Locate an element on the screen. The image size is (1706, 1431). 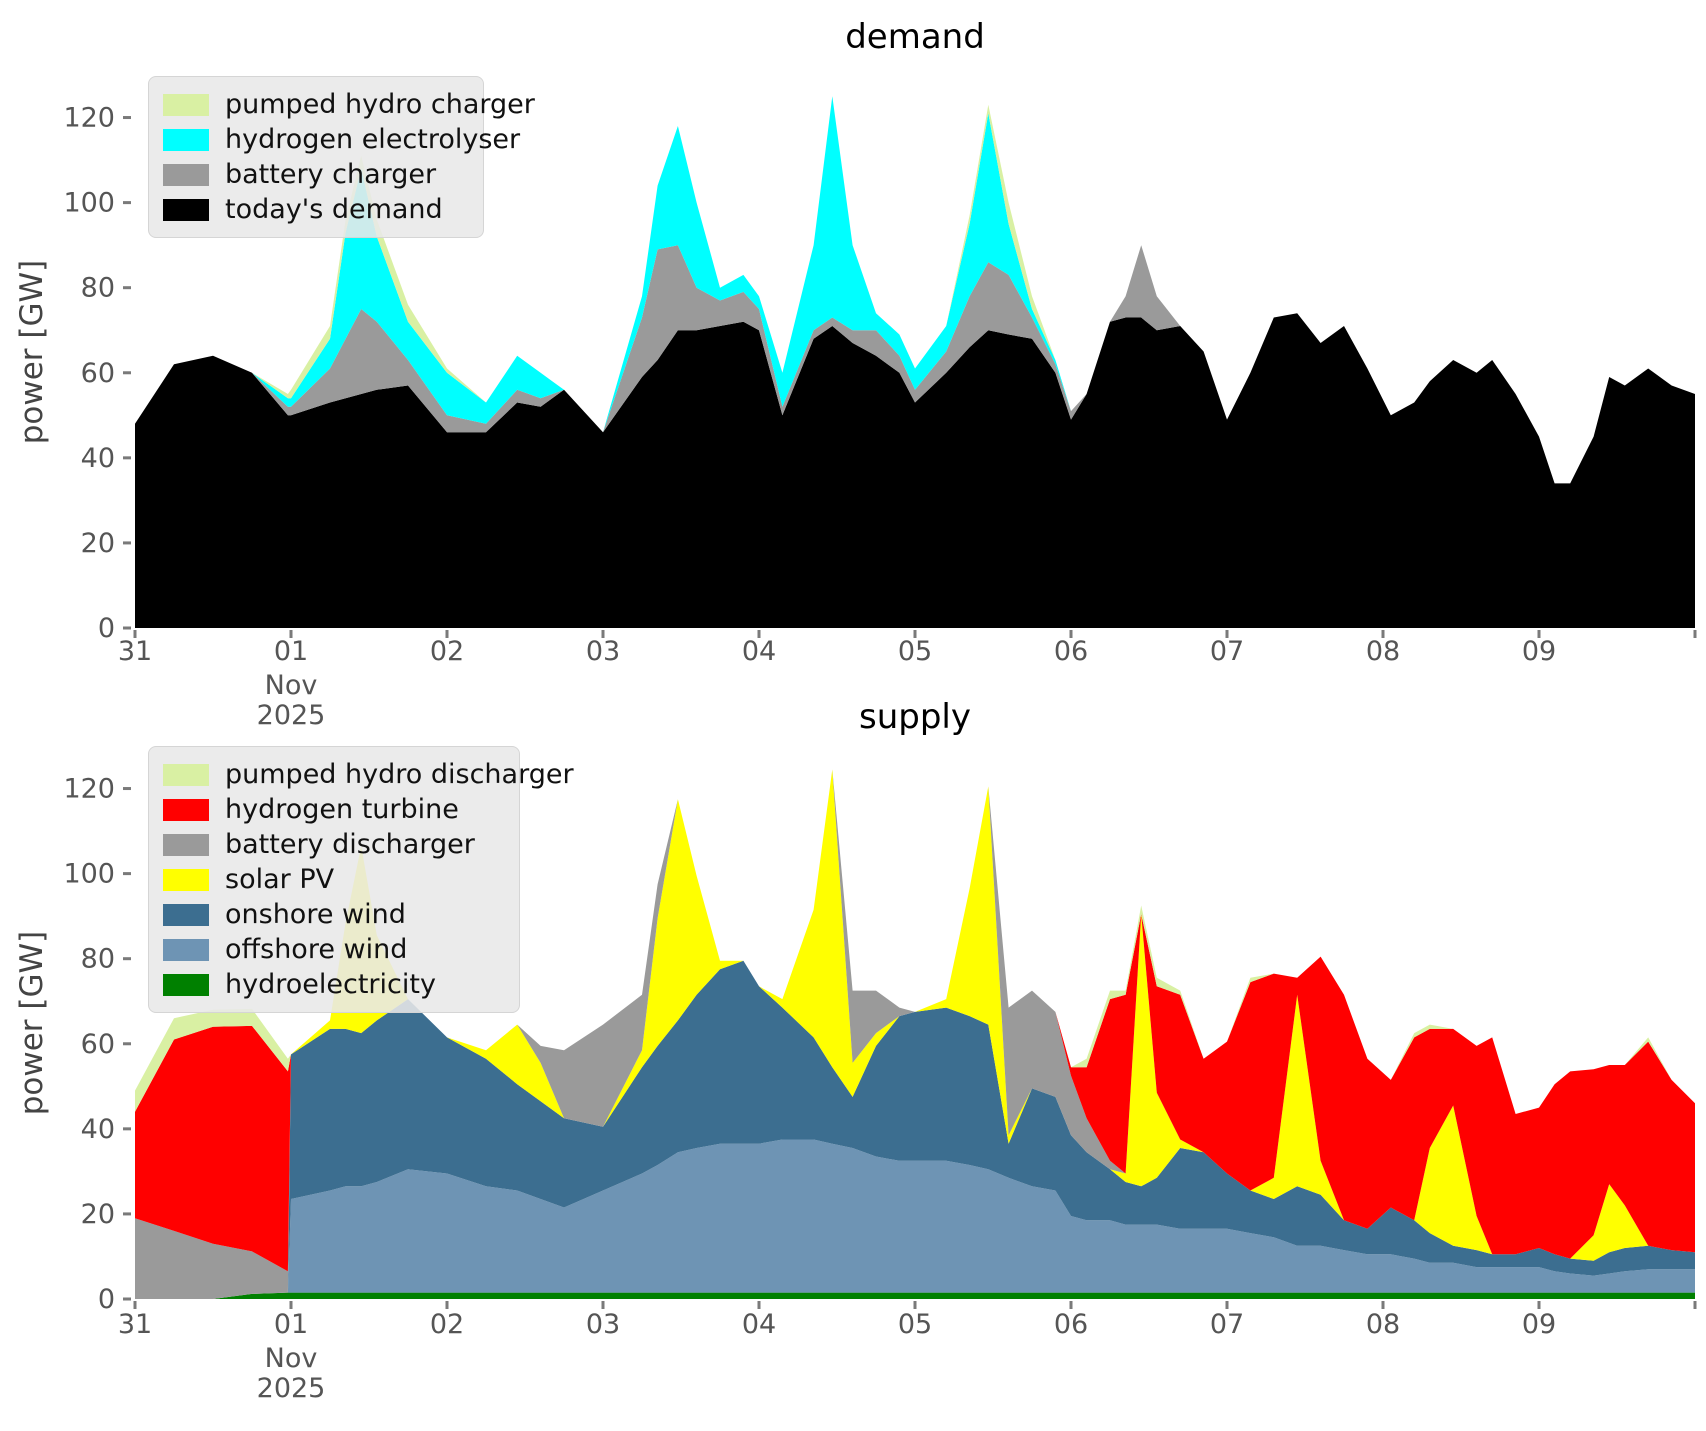
legend-row: solar PV is located at coordinates (332, 879).